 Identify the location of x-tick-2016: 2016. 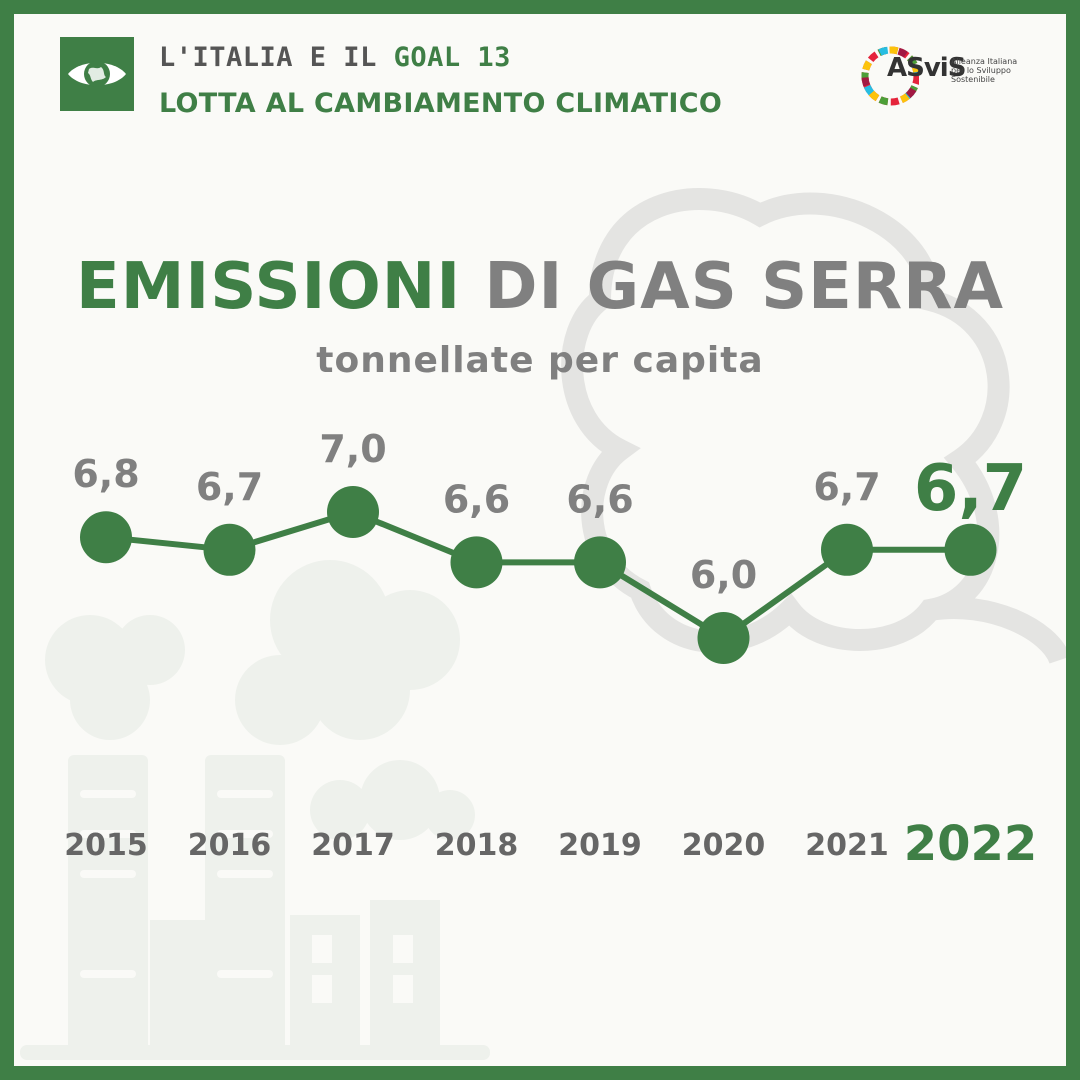
(230, 845).